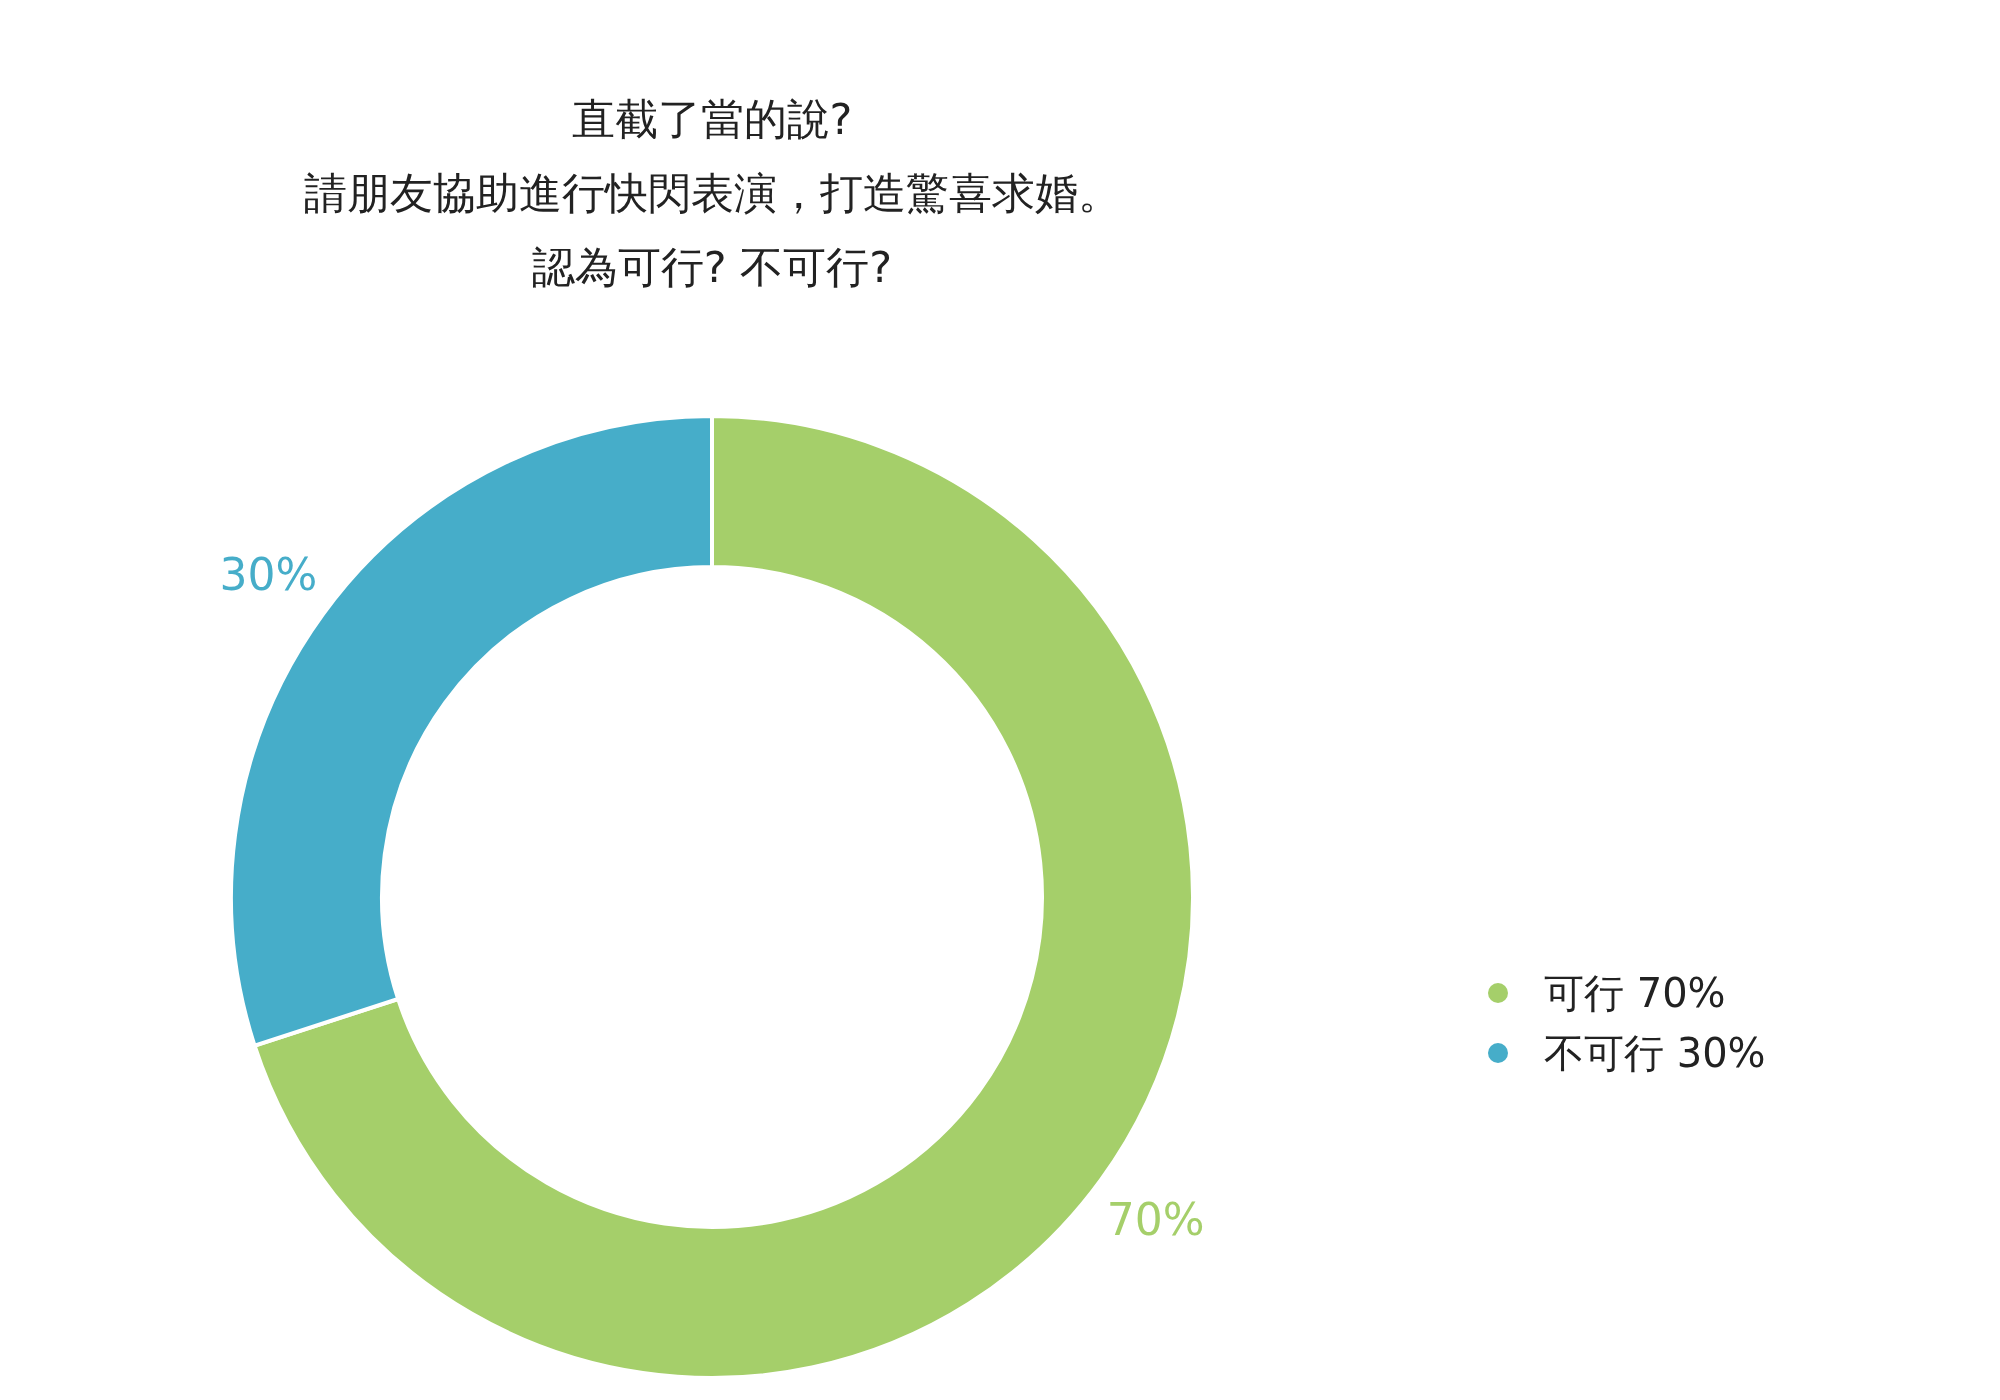  Describe the element at coordinates (1155, 1219) in the screenshot. I see `data-label: 70%` at that location.